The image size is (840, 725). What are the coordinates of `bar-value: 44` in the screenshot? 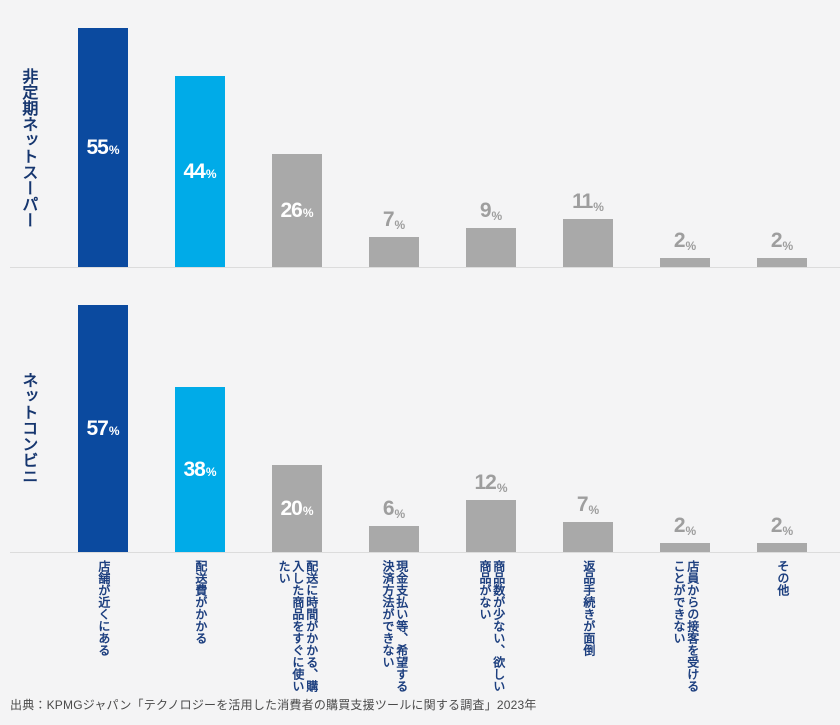 It's located at (194, 171).